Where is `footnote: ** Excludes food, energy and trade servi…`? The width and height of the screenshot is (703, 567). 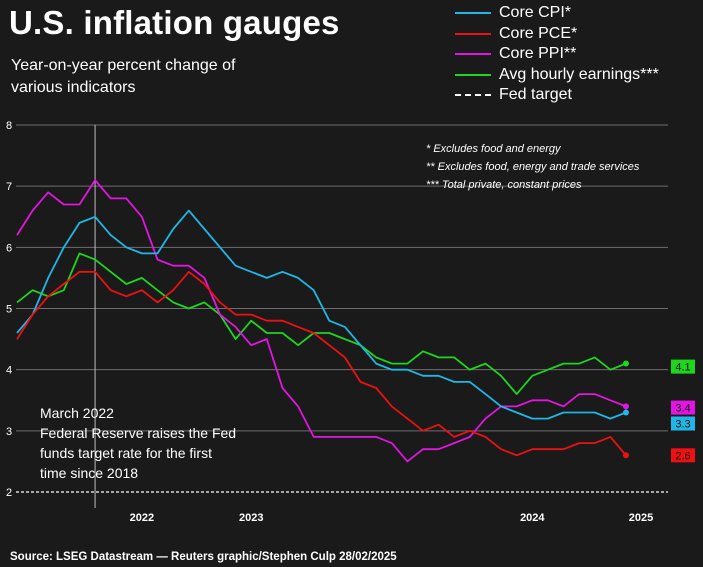
footnote: ** Excludes food, energy and trade servi… is located at coordinates (533, 167).